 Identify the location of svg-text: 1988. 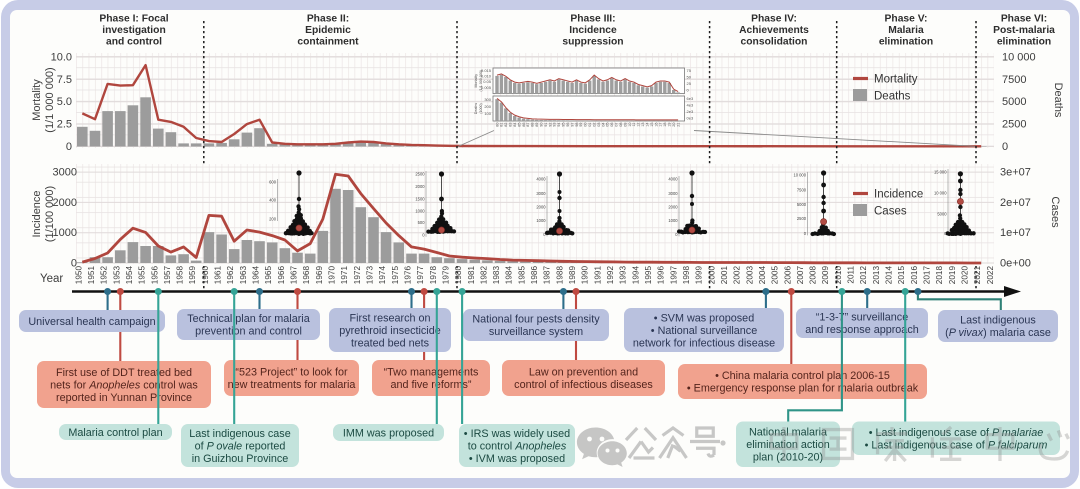
(559, 275).